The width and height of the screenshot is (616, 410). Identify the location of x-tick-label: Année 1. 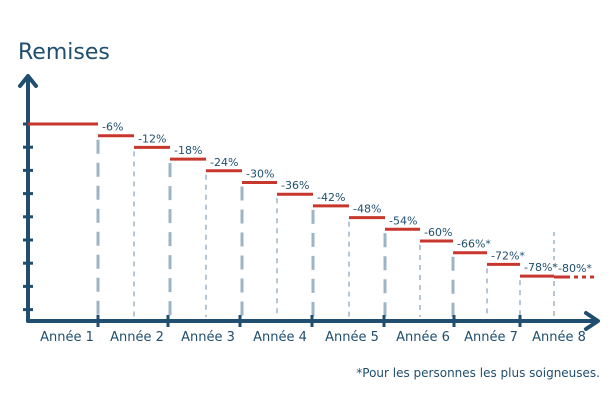
(67, 337).